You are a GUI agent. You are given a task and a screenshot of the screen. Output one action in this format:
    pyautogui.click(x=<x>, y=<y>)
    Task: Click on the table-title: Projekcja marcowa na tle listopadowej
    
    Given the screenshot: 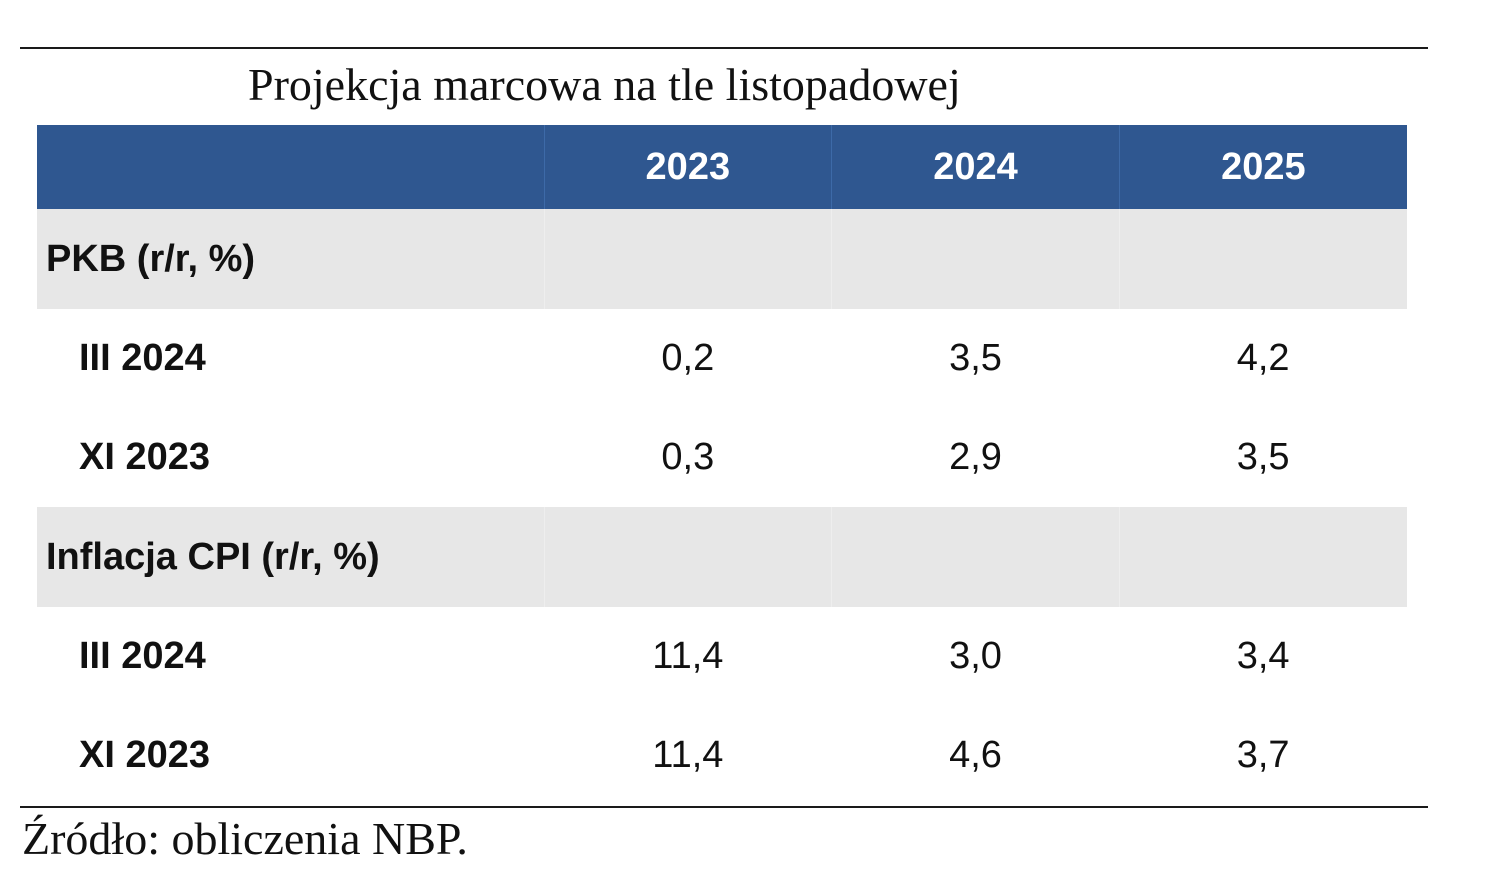 What is the action you would take?
    pyautogui.click(x=604, y=84)
    